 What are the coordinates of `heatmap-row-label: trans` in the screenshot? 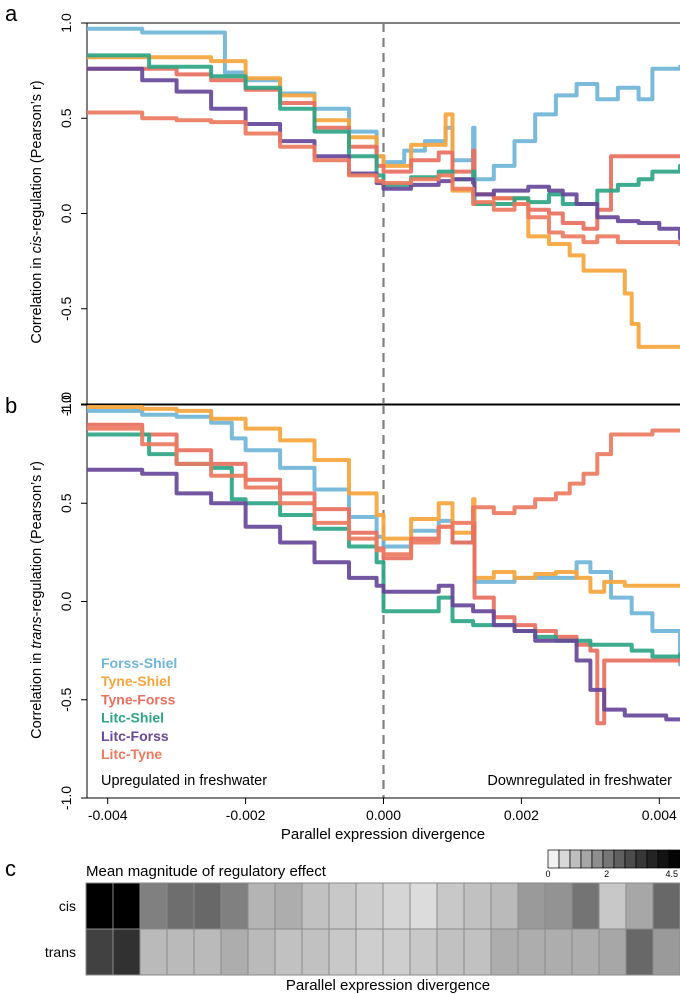 It's located at (60, 952).